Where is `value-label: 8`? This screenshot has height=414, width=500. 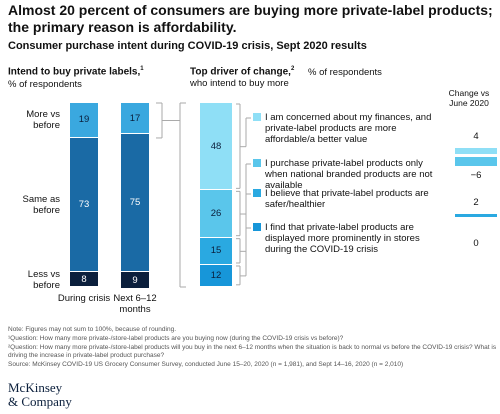
value-label: 8 is located at coordinates (84, 279).